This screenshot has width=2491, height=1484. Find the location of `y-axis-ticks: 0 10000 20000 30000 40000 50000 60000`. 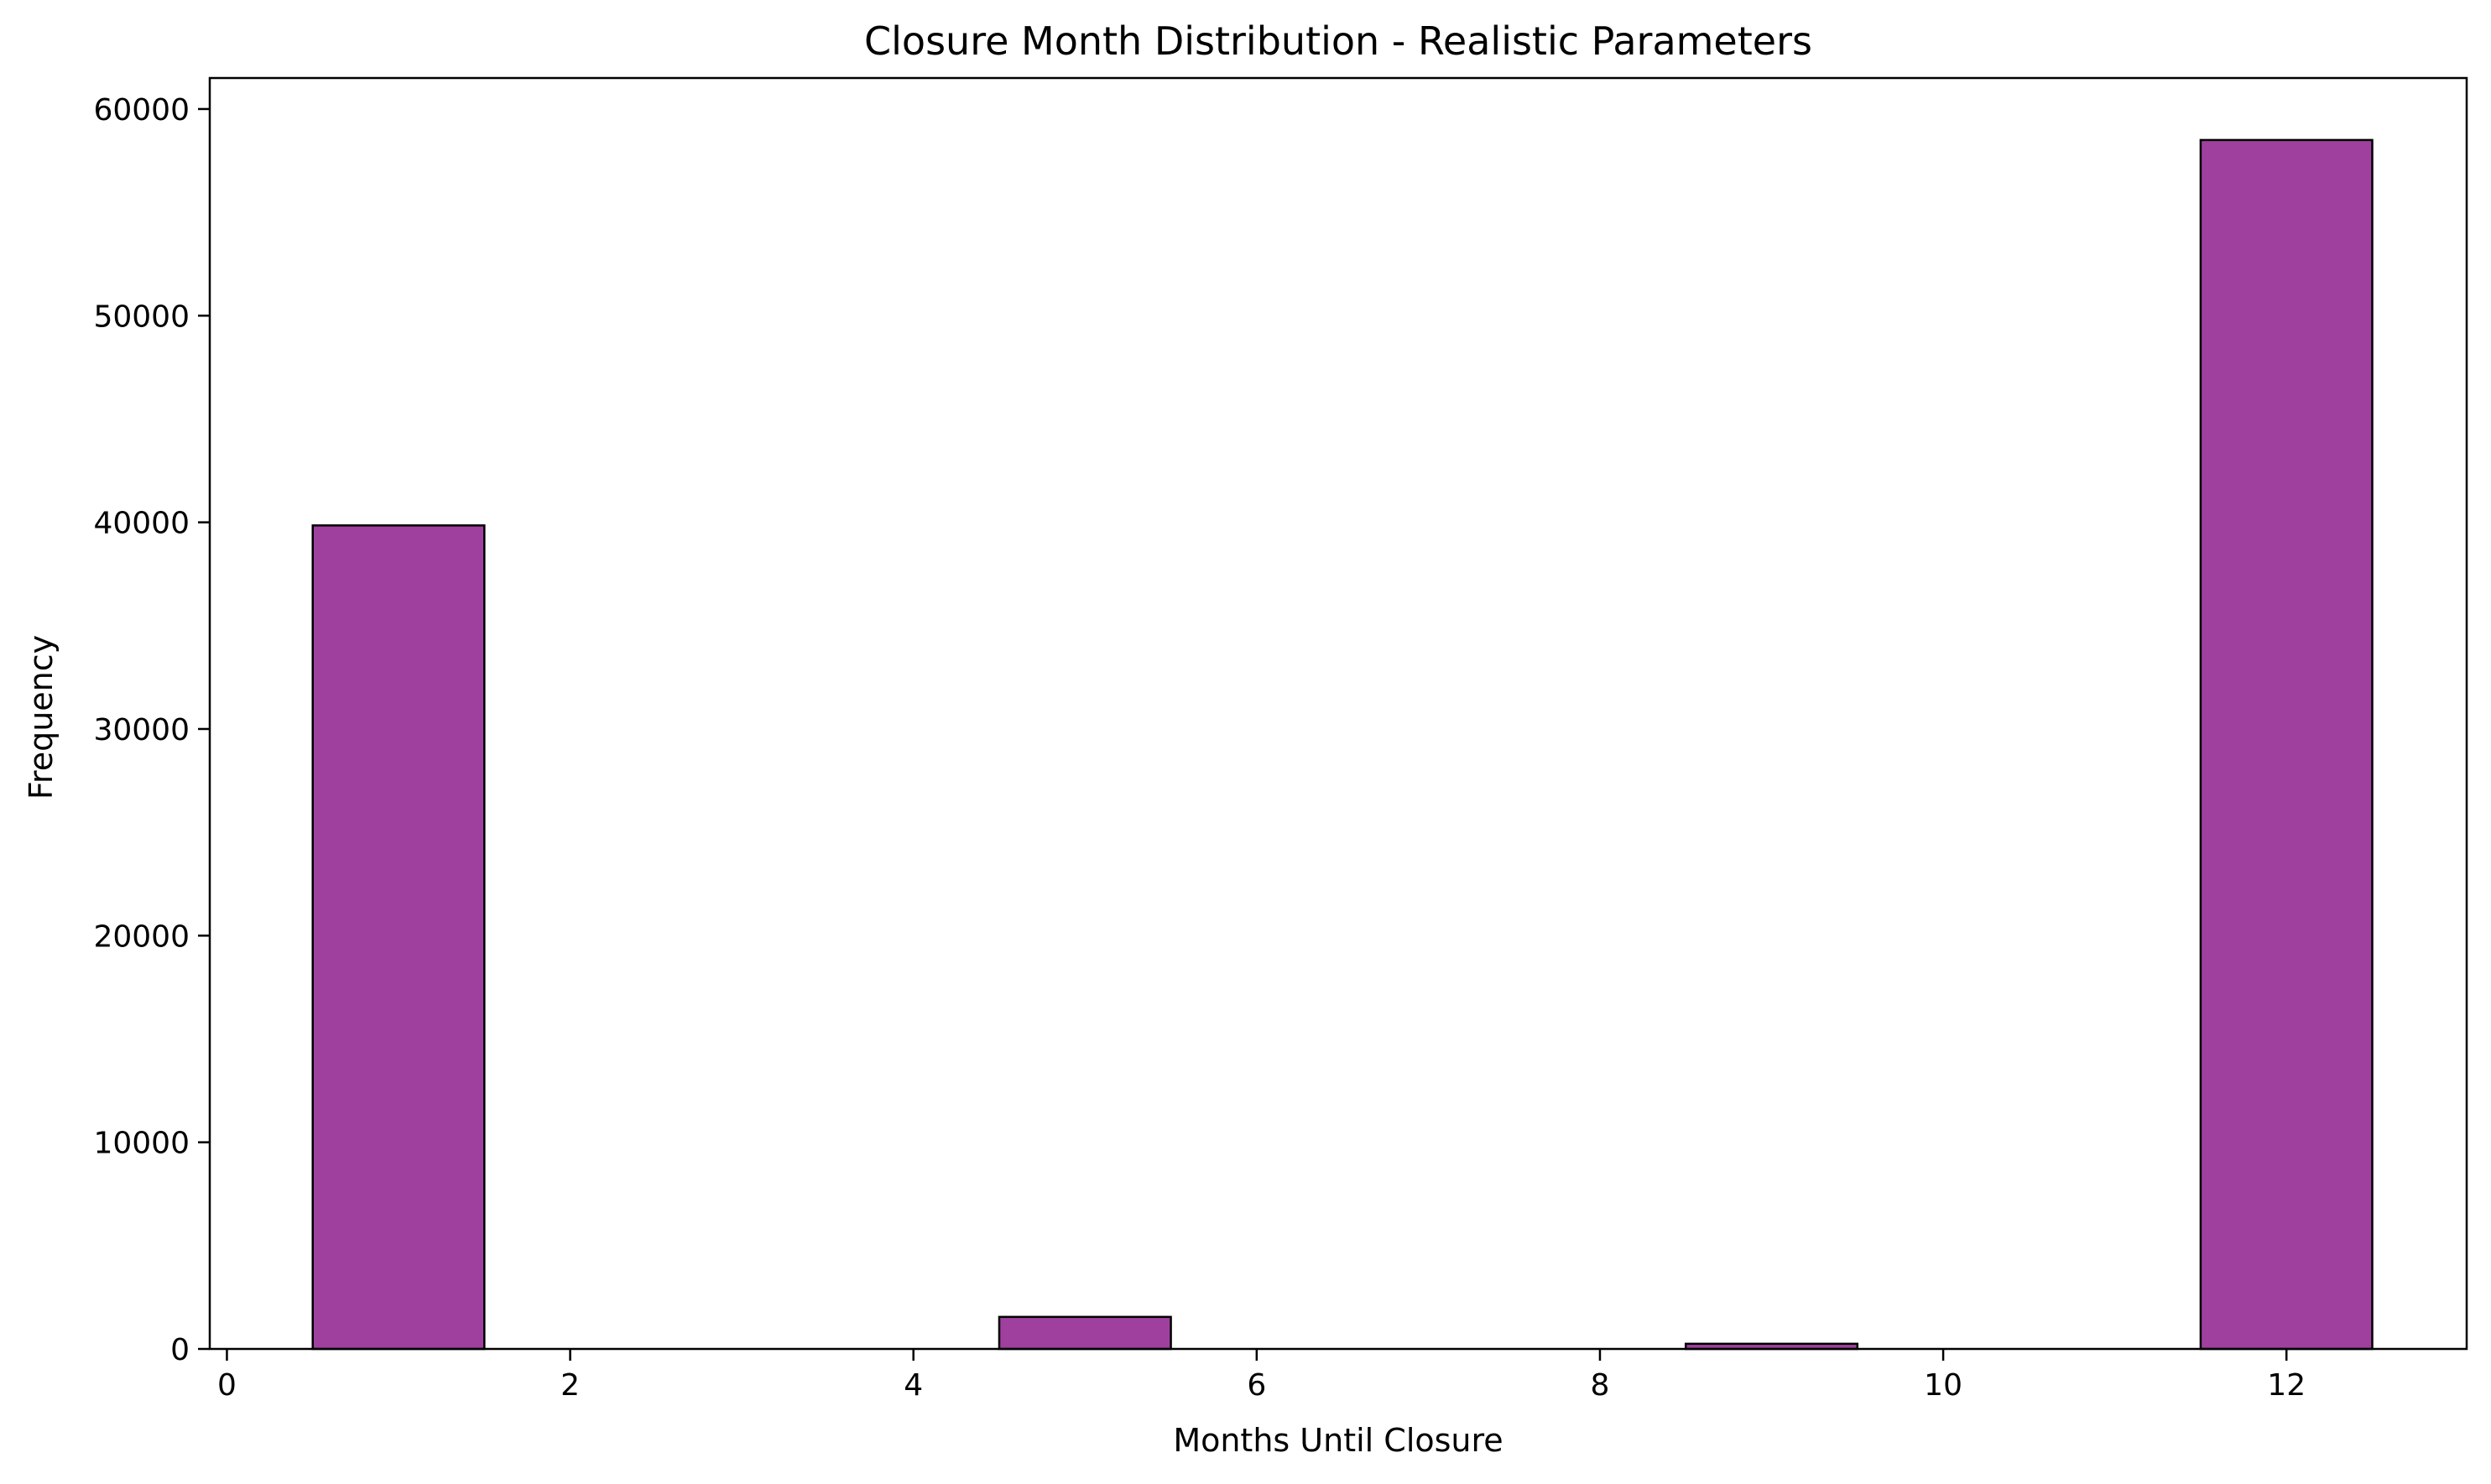

y-axis-ticks: 0 10000 20000 30000 40000 50000 60000 is located at coordinates (151, 730).